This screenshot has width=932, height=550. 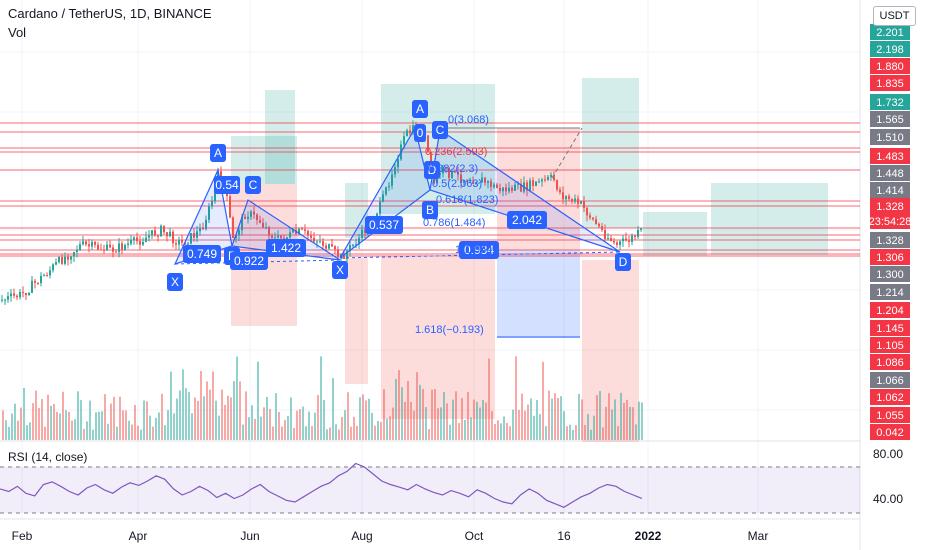 What do you see at coordinates (890, 433) in the screenshot?
I see `price-tag: 0.042` at bounding box center [890, 433].